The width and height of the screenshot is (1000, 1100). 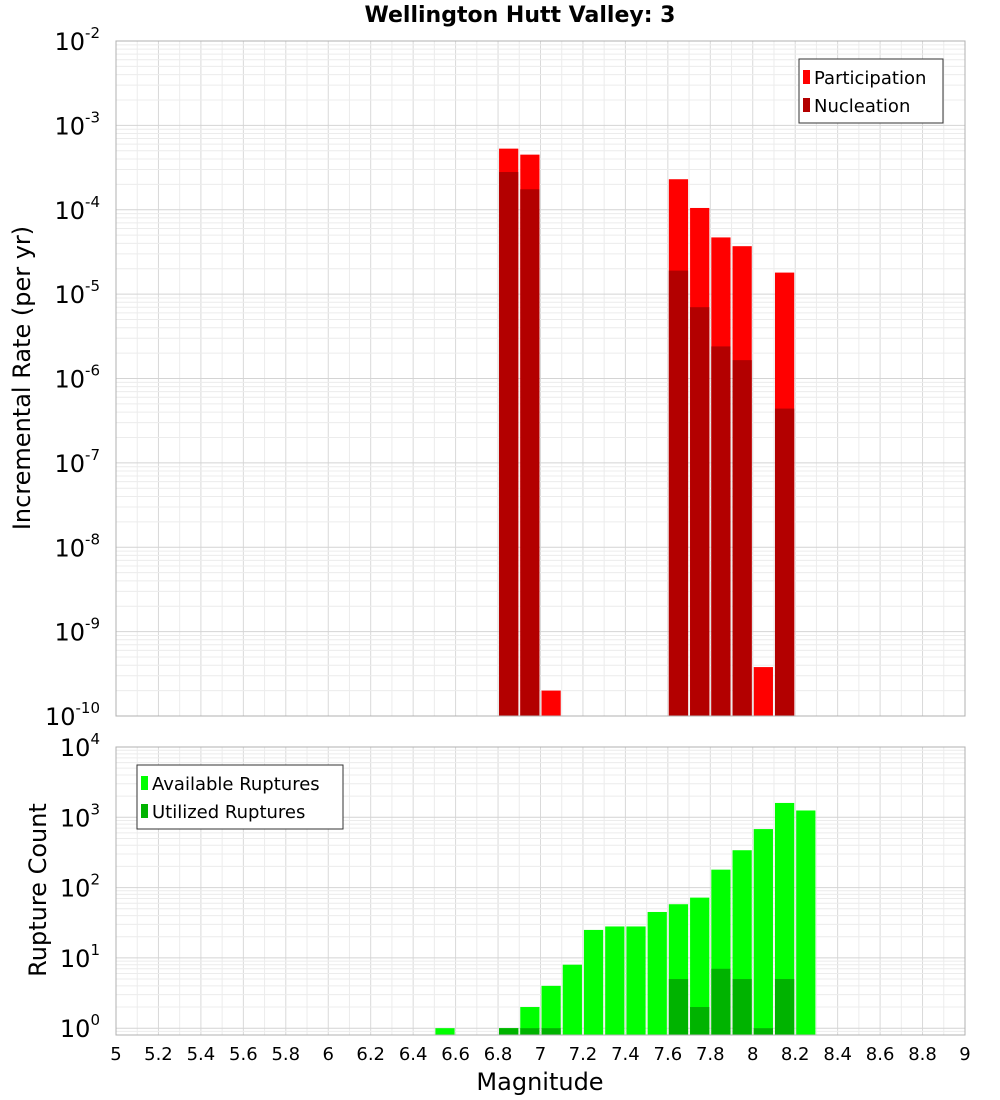 I want to click on x-tick-label: 7.8, so click(x=710, y=1054).